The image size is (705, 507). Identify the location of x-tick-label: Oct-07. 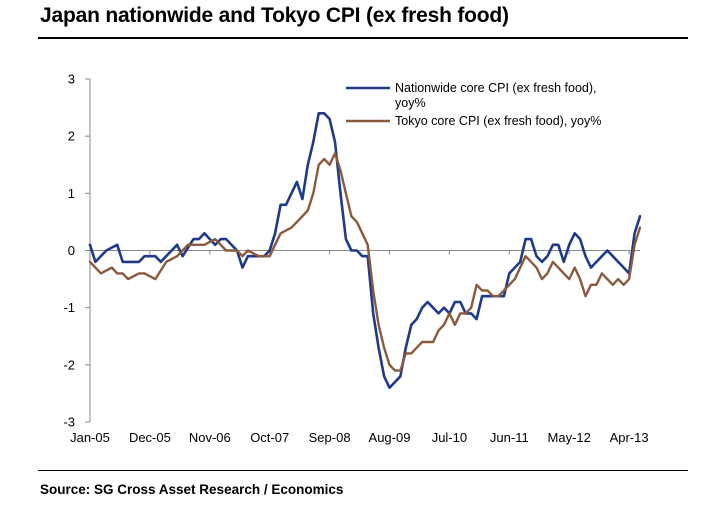
(269, 437).